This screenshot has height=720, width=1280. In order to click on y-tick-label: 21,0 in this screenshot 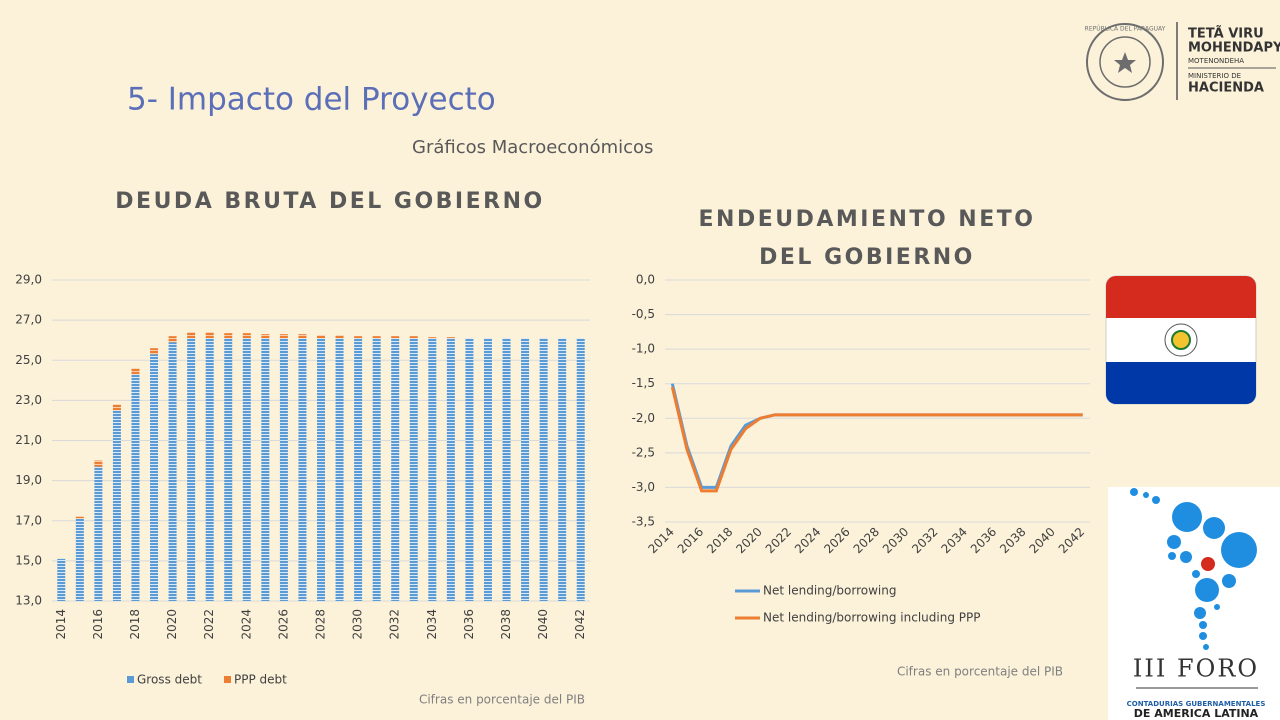, I will do `click(28, 440)`.